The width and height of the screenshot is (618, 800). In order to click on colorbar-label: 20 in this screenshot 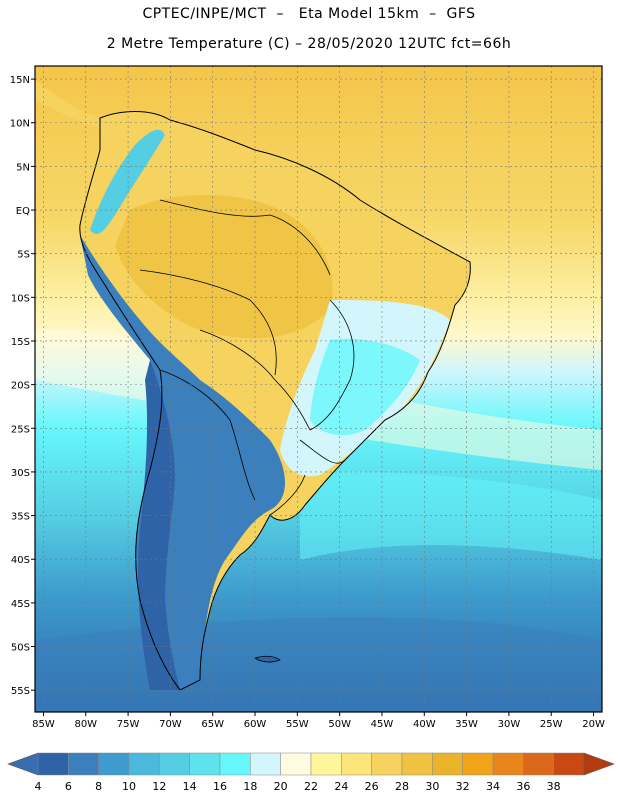, I will do `click(281, 786)`.